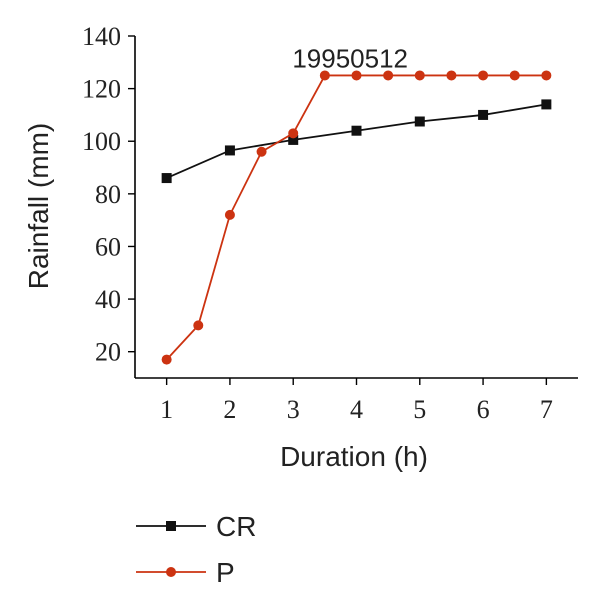 The width and height of the screenshot is (600, 603). Describe the element at coordinates (38, 206) in the screenshot. I see `y-axis-title: Rainfall (mm)` at that location.